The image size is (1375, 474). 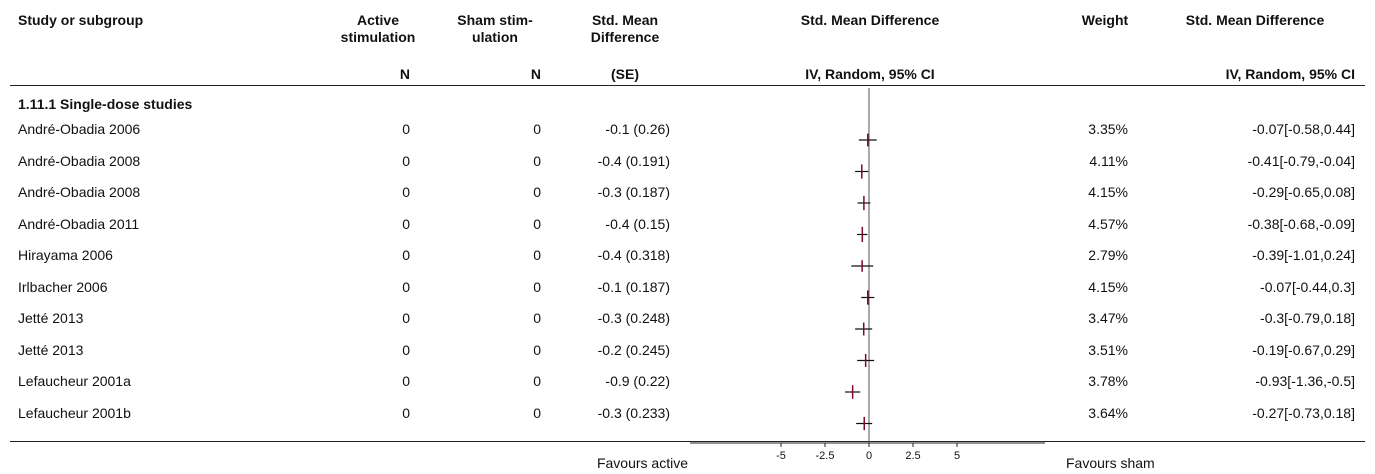 What do you see at coordinates (1110, 463) in the screenshot?
I see `favours-right: Favours sham` at bounding box center [1110, 463].